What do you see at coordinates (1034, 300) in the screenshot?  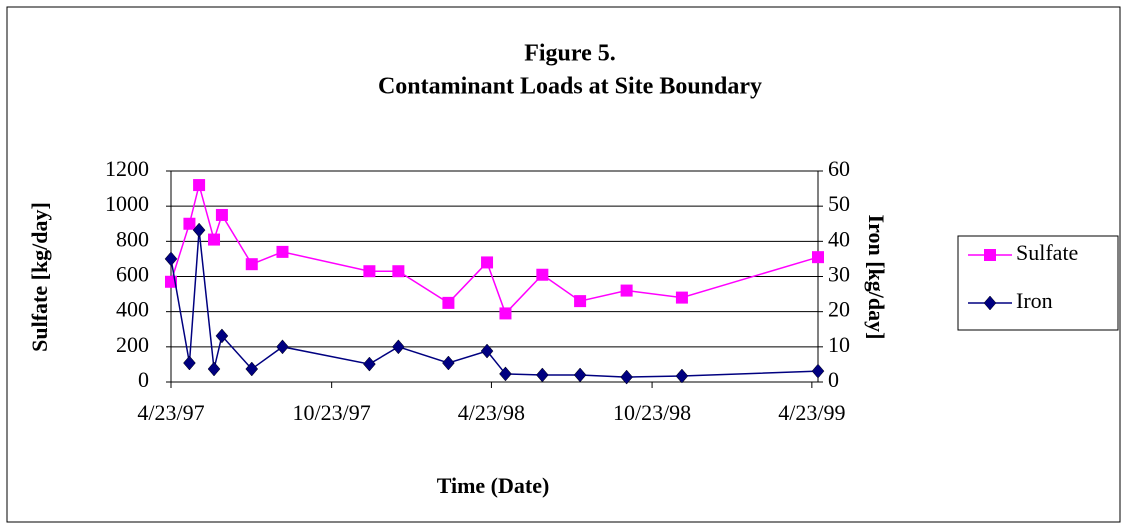 I see `legend-label: Iron` at bounding box center [1034, 300].